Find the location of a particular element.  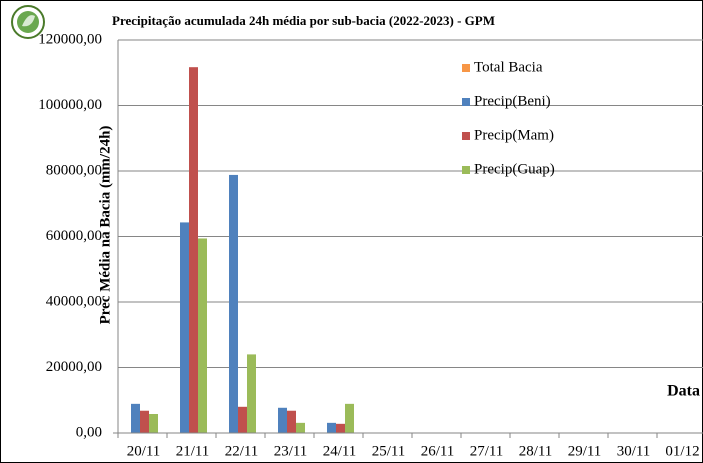

y-tick-label: 0,00 is located at coordinates (89, 432).